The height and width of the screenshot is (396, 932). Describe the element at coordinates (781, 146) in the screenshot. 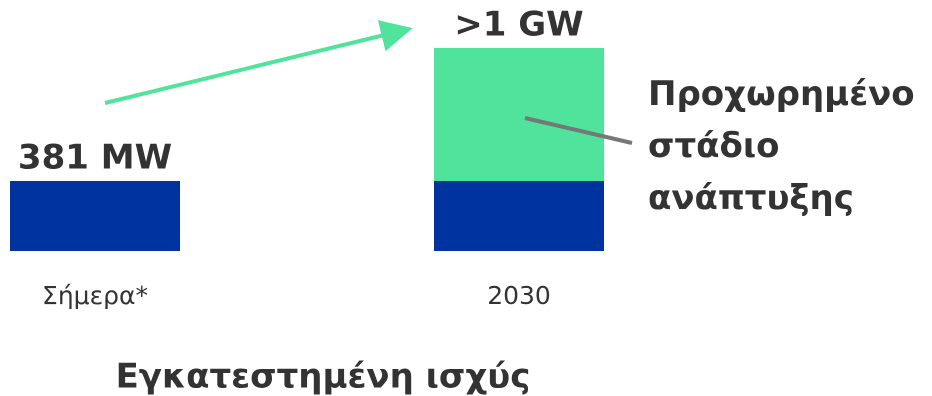

I see `annotation: Προχωρημένο στάδιο ανάπτυξης` at that location.